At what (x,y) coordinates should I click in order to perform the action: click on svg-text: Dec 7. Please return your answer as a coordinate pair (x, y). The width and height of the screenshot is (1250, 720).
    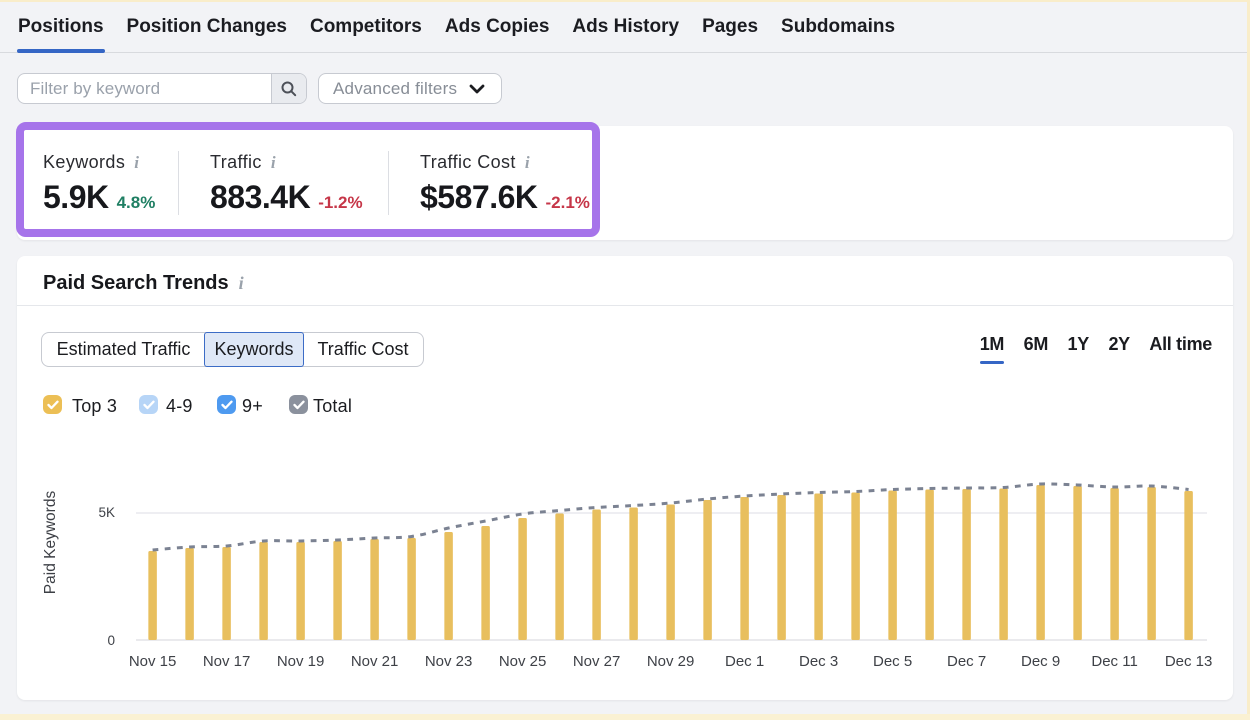
    Looking at the image, I should click on (966, 661).